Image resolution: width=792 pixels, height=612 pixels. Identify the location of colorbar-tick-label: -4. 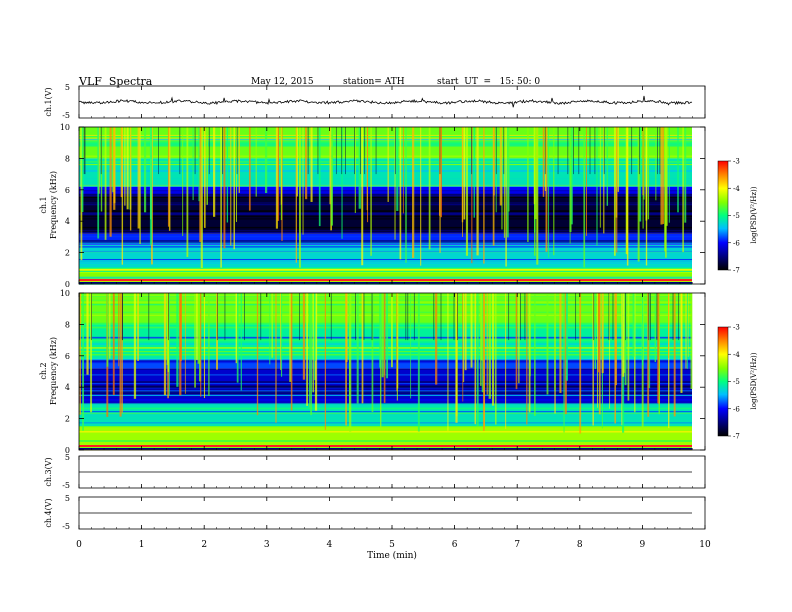
(736, 355).